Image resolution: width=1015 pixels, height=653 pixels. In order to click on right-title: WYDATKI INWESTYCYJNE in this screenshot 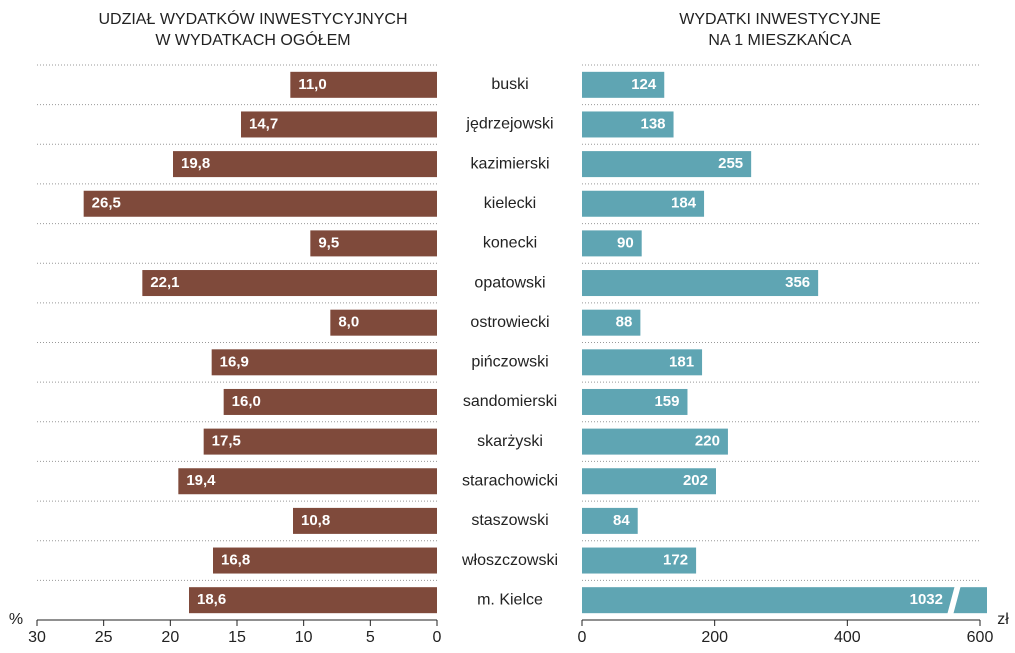, I will do `click(780, 19)`.